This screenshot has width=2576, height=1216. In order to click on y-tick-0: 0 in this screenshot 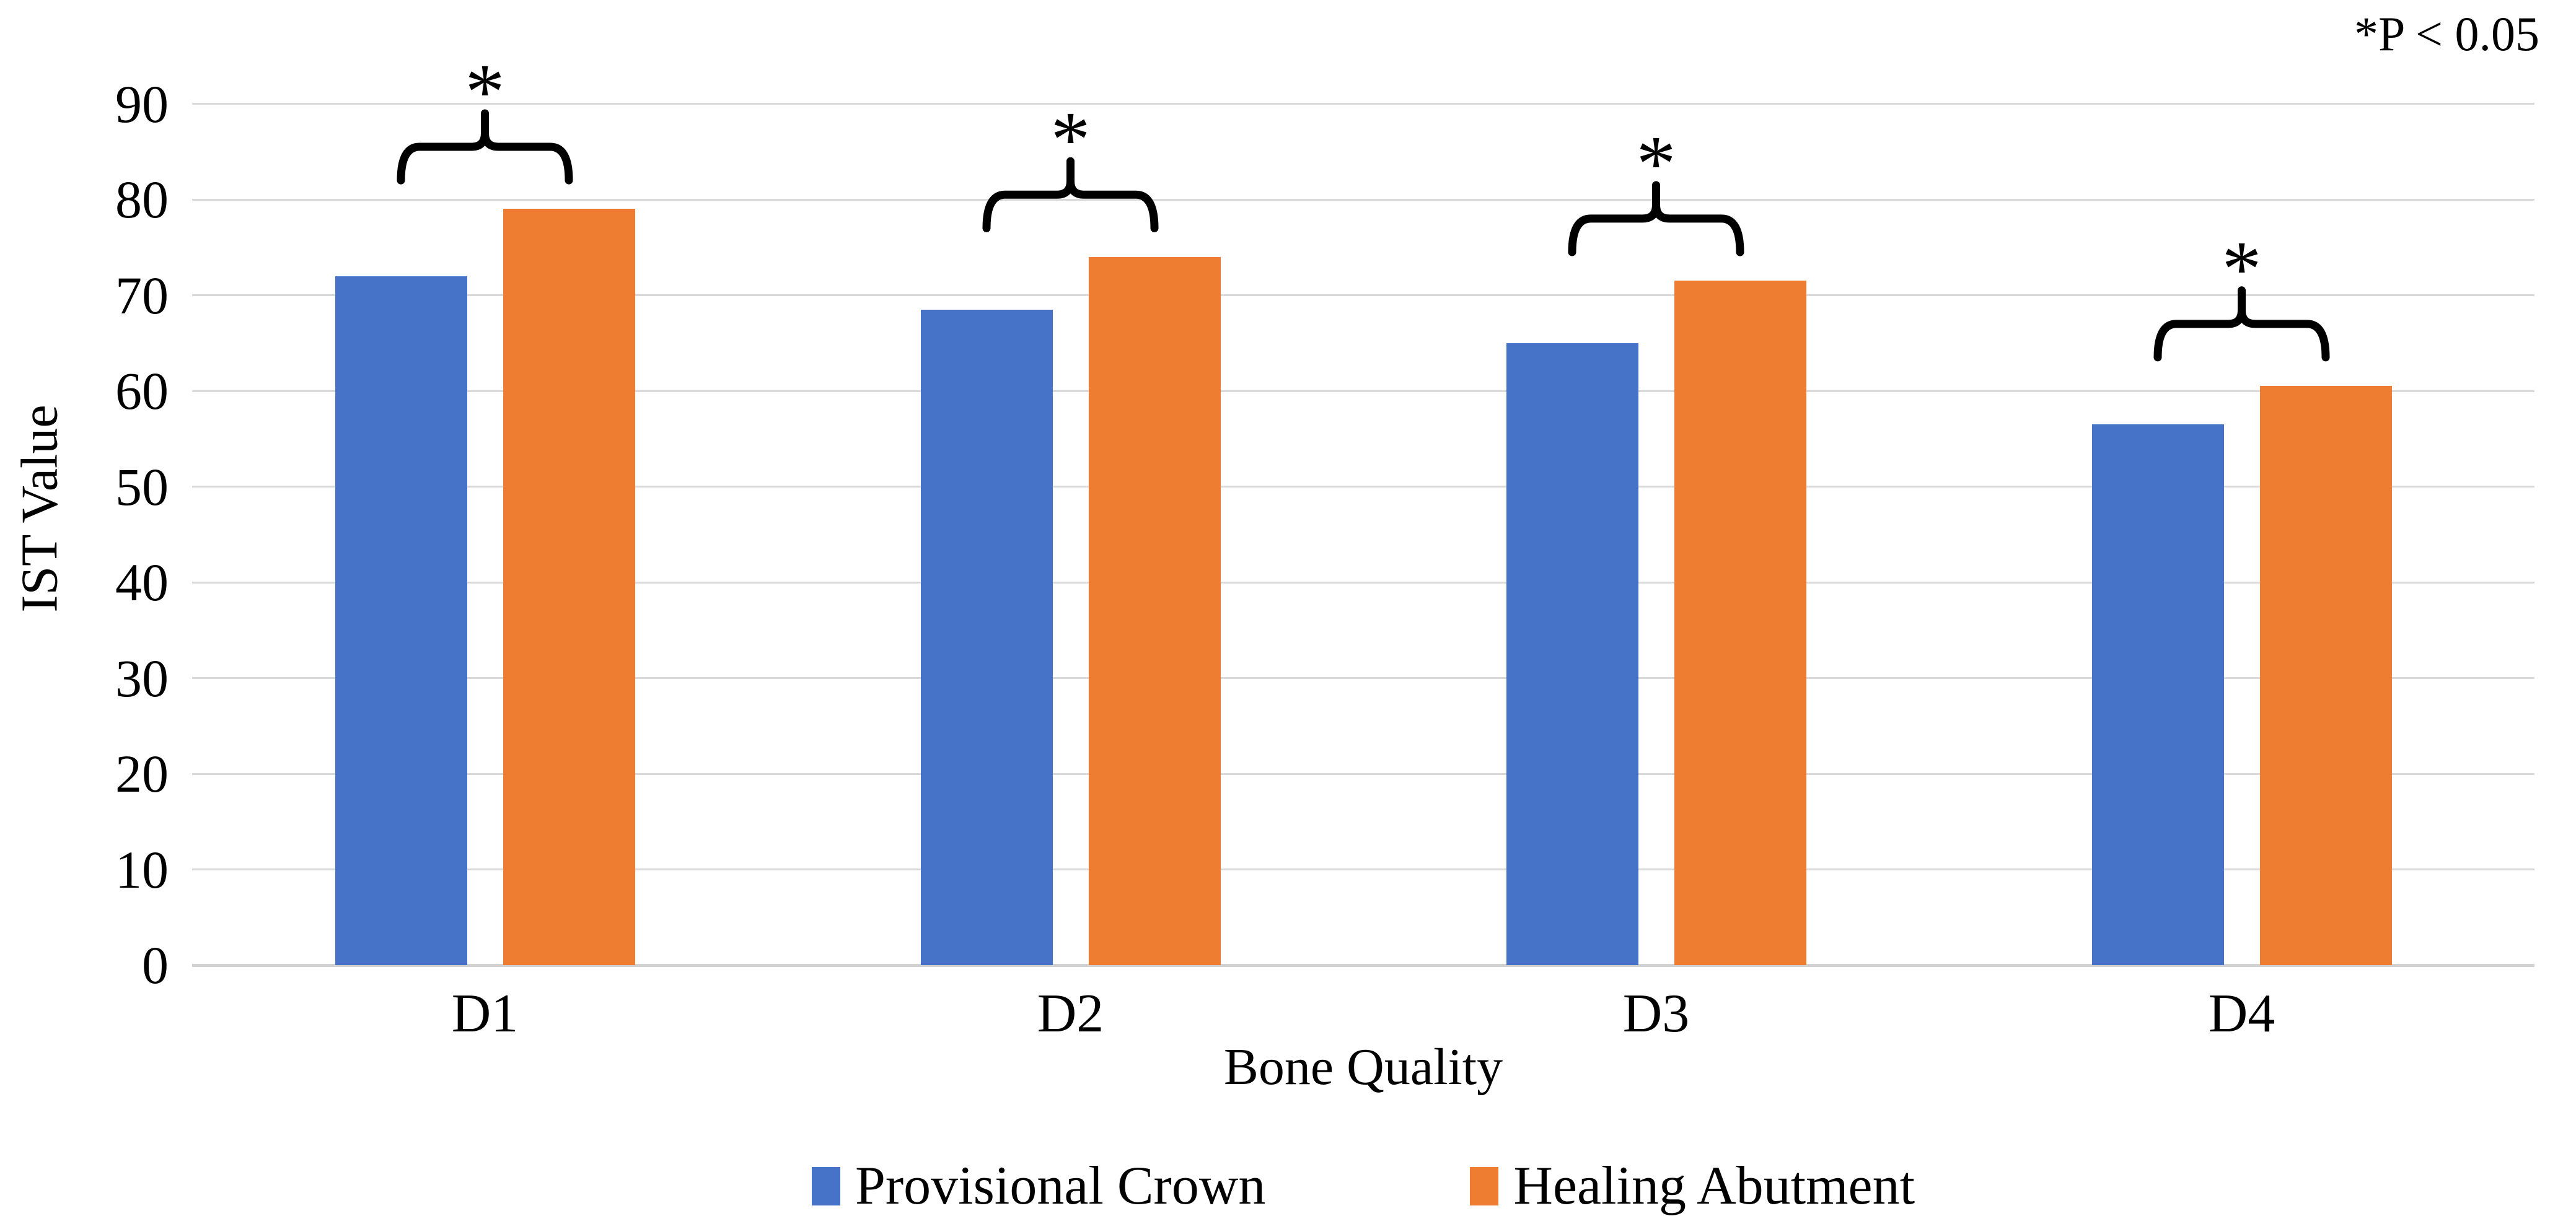, I will do `click(155, 965)`.